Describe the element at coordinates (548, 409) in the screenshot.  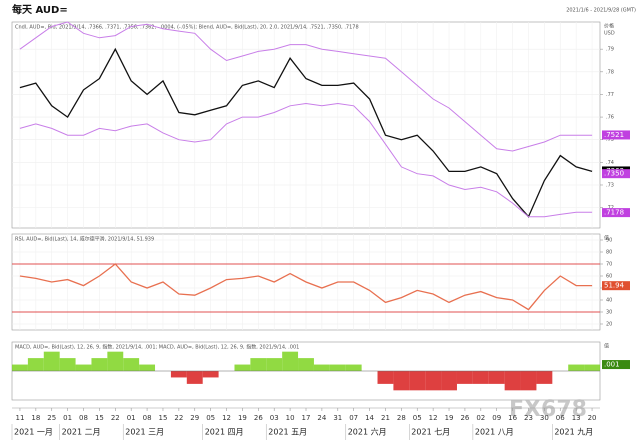
I see `watermark: FX678` at that location.